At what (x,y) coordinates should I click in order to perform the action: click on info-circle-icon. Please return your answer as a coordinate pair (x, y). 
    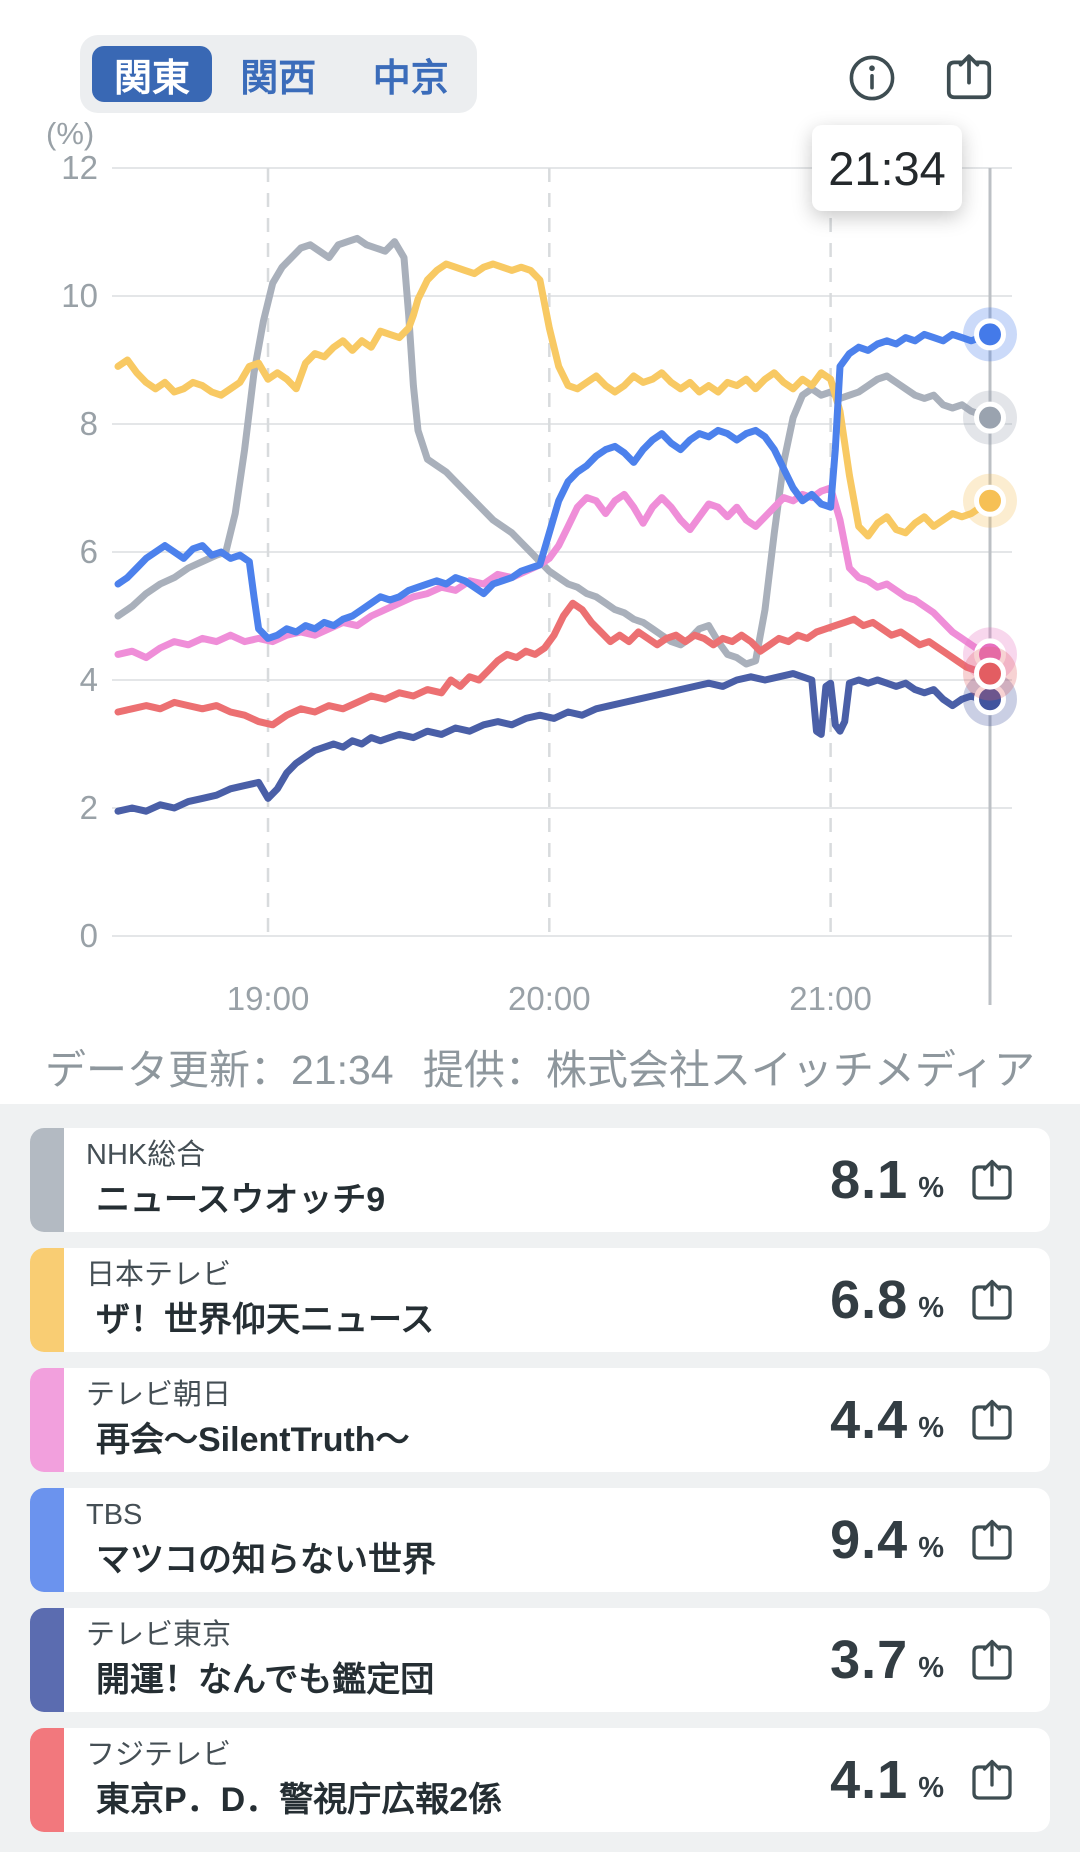
    Looking at the image, I should click on (872, 78).